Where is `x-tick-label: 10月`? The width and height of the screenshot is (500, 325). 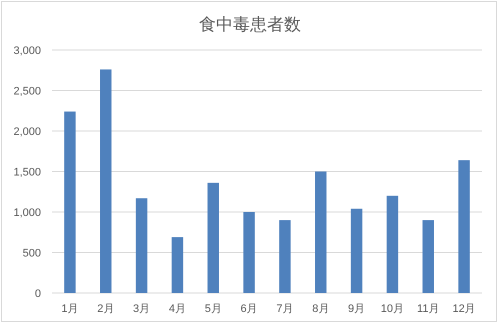
x-tick-label: 10月 is located at coordinates (392, 309).